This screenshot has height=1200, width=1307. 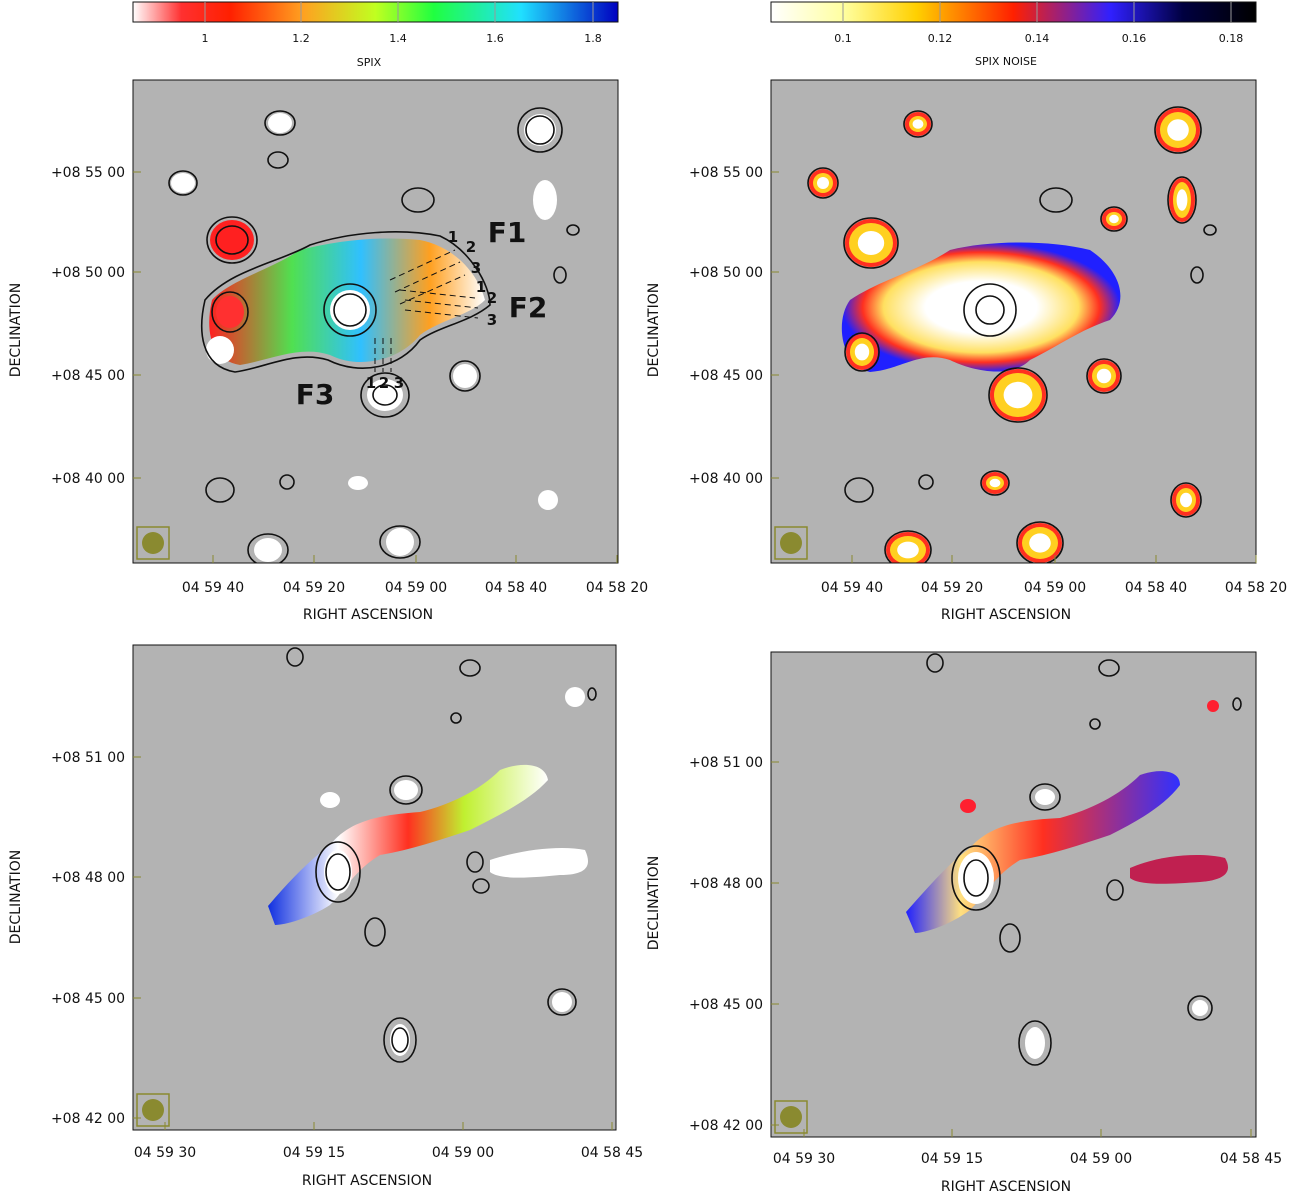 I want to click on x-tick-label: 04 59 20, so click(x=952, y=588).